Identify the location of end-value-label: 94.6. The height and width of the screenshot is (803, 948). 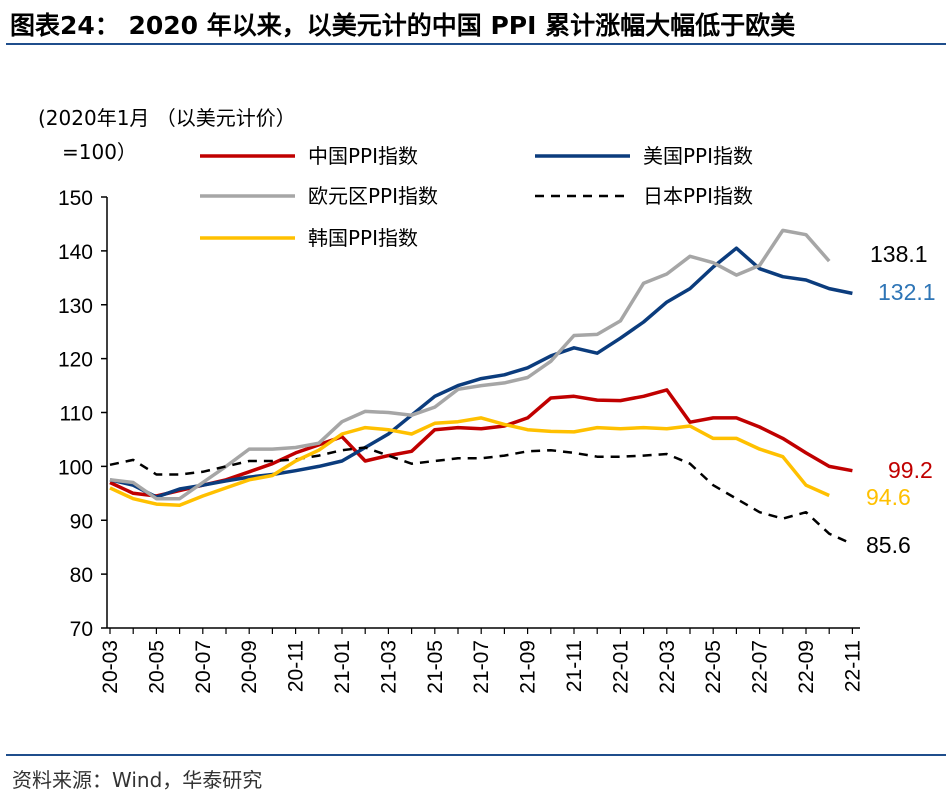
(888, 497).